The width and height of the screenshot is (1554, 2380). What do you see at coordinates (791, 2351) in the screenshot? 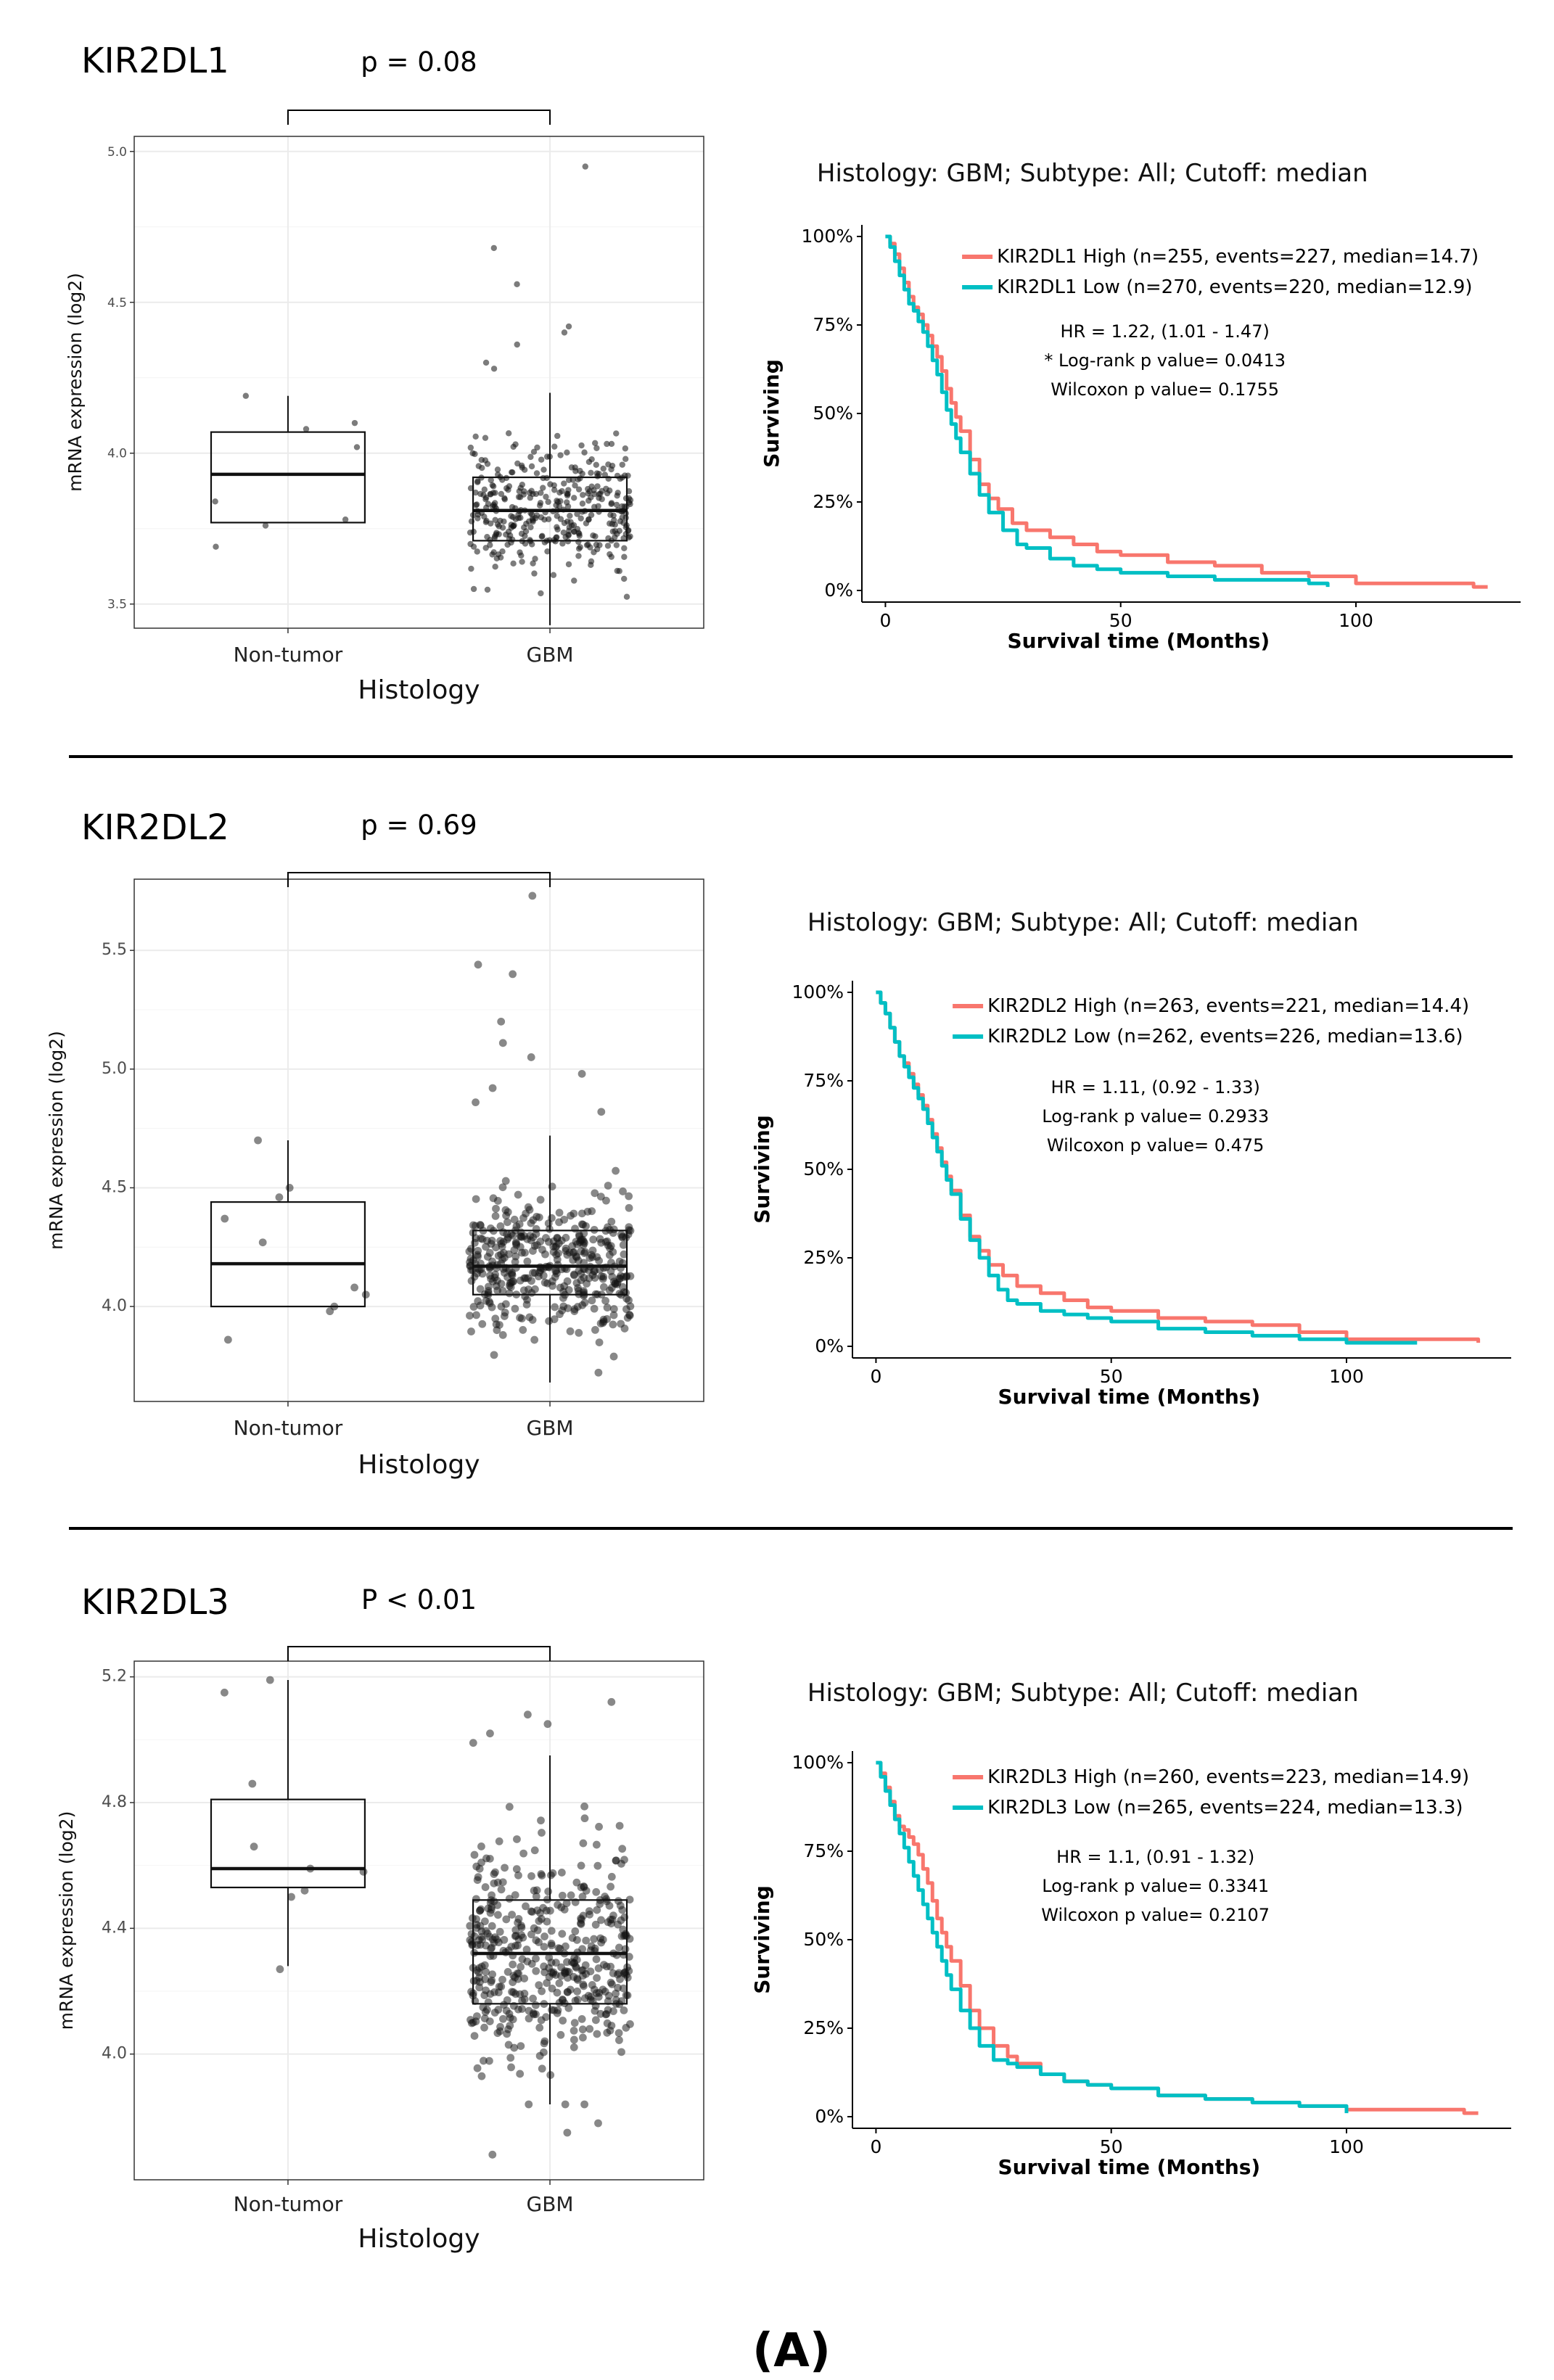
I see `figure-label: (A)` at bounding box center [791, 2351].